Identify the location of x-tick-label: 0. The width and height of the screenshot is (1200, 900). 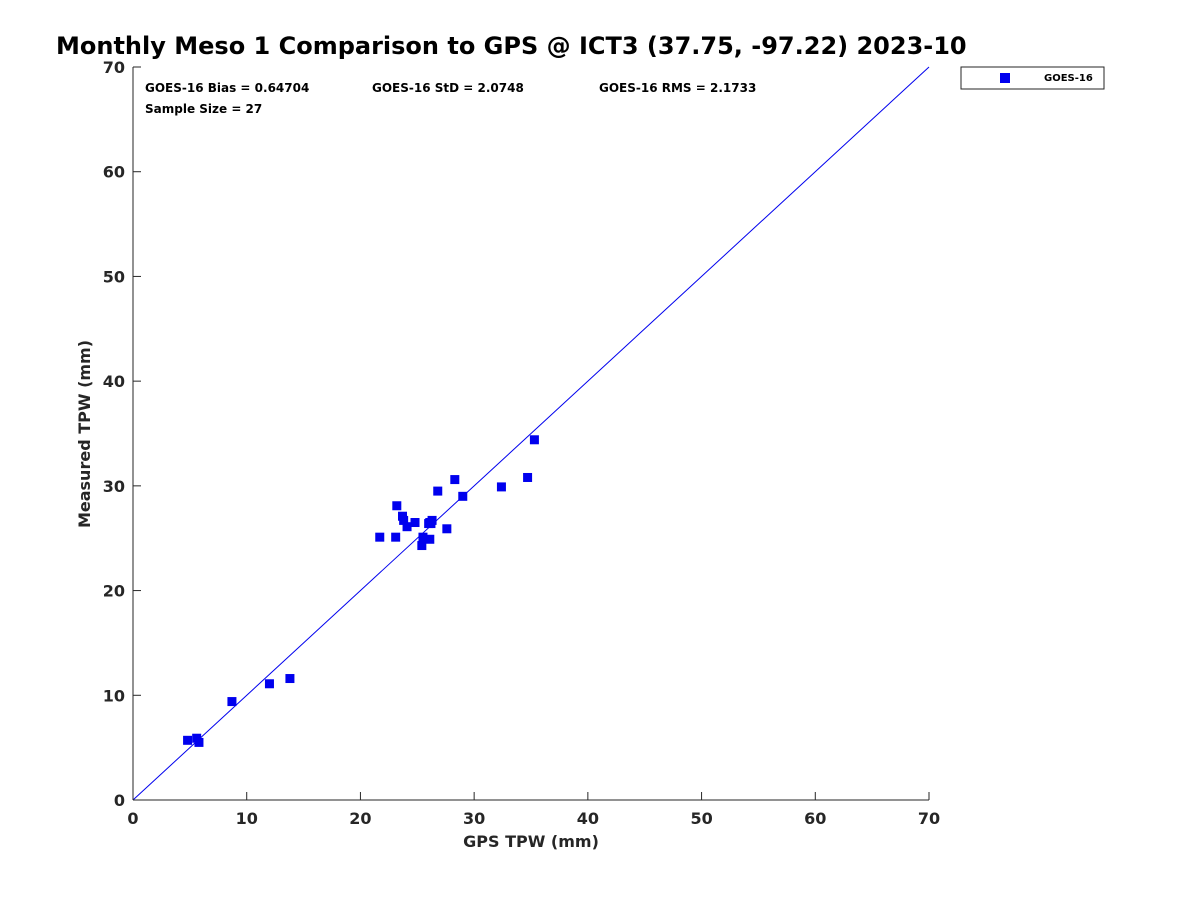
(132, 818).